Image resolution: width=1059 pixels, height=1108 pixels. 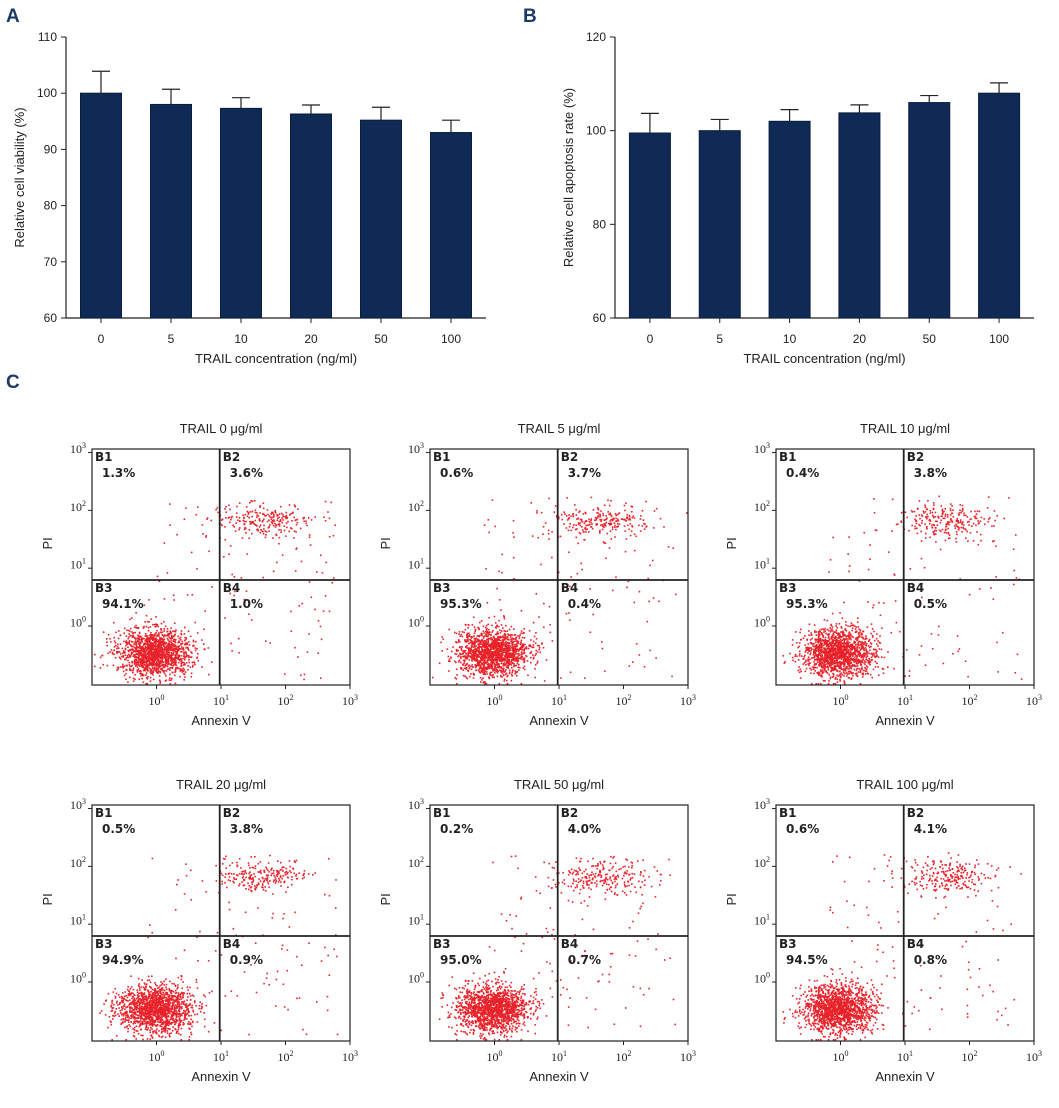 What do you see at coordinates (999, 339) in the screenshot?
I see `x-tick-label: 100` at bounding box center [999, 339].